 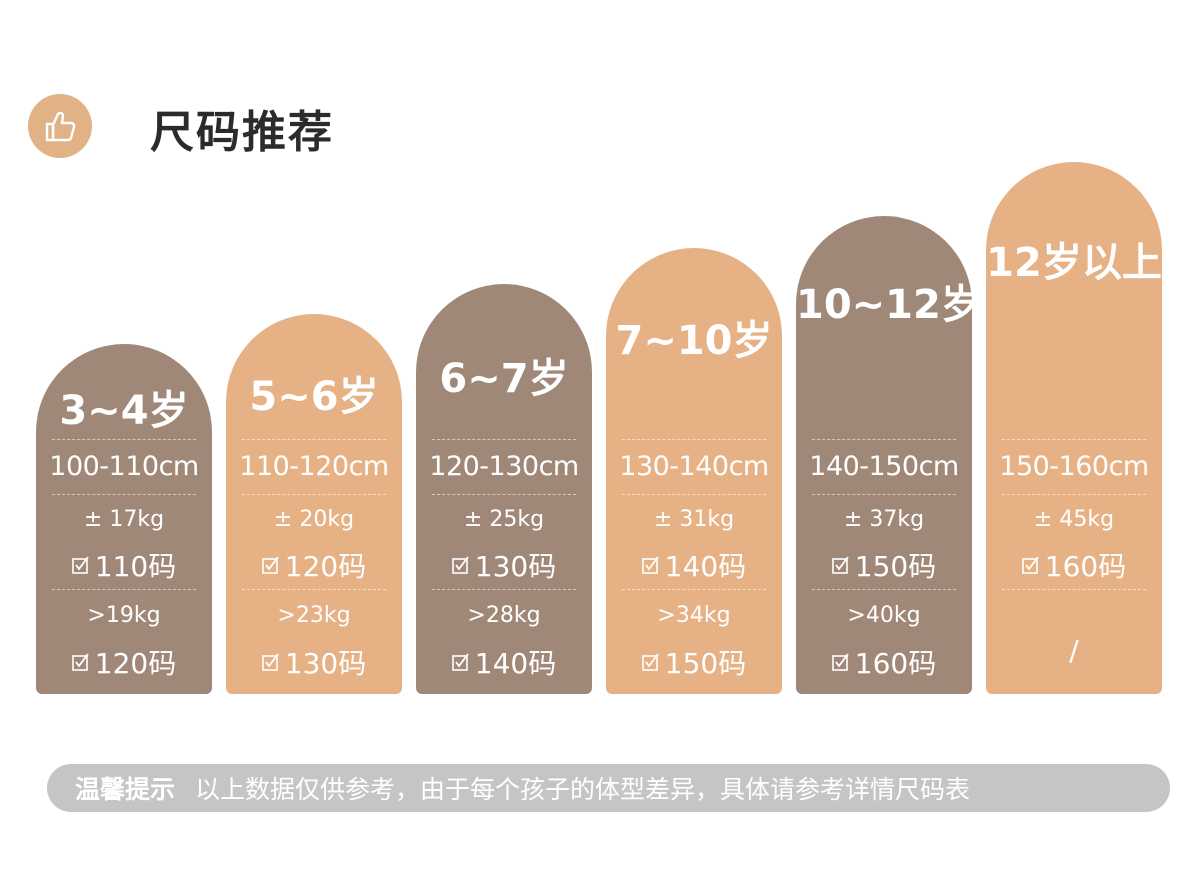 What do you see at coordinates (242, 132) in the screenshot?
I see `page-title: 尺码推荐` at bounding box center [242, 132].